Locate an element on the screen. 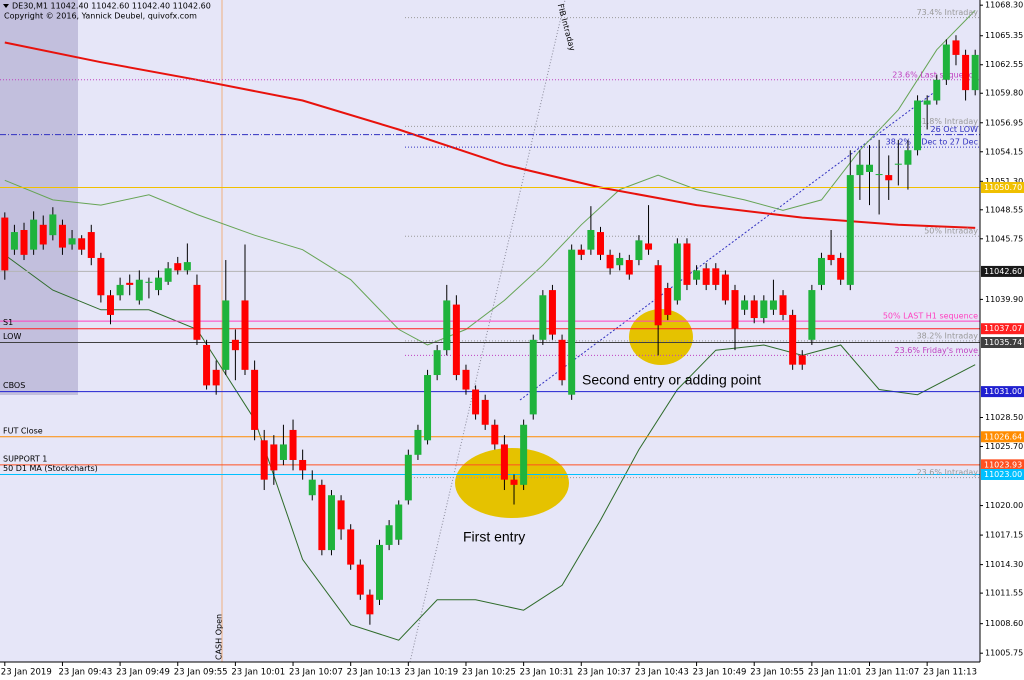 The width and height of the screenshot is (1024, 680). price-box-label: 11042.60 is located at coordinates (1003, 271).